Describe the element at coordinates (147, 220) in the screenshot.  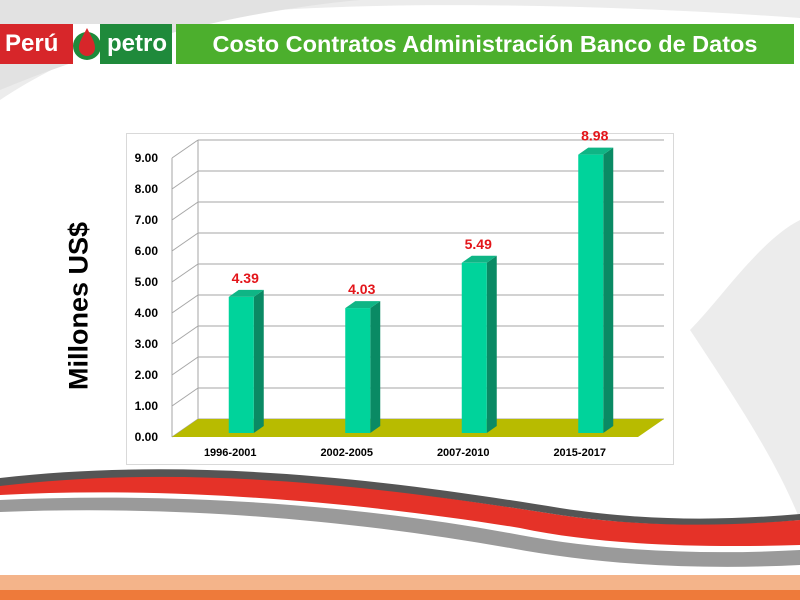
I see `y-tick-label: 7.00` at that location.